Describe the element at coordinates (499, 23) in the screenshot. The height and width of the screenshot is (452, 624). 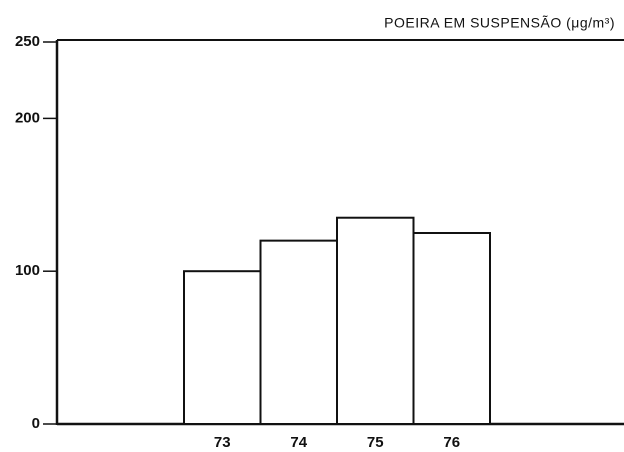
I see `chart-title: POEIRA EM SUSPENSÃO (μg/m³)` at that location.